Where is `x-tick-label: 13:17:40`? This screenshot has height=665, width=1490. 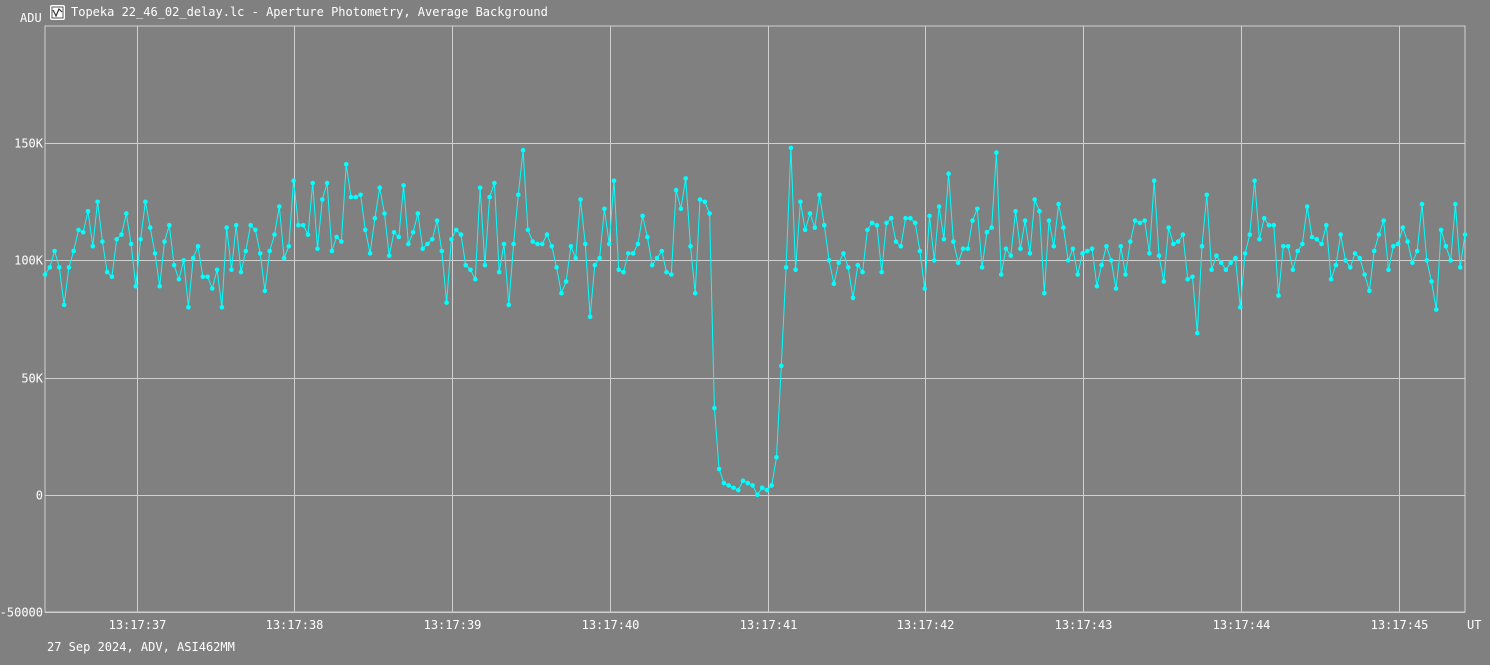 x-tick-label: 13:17:40 is located at coordinates (611, 625).